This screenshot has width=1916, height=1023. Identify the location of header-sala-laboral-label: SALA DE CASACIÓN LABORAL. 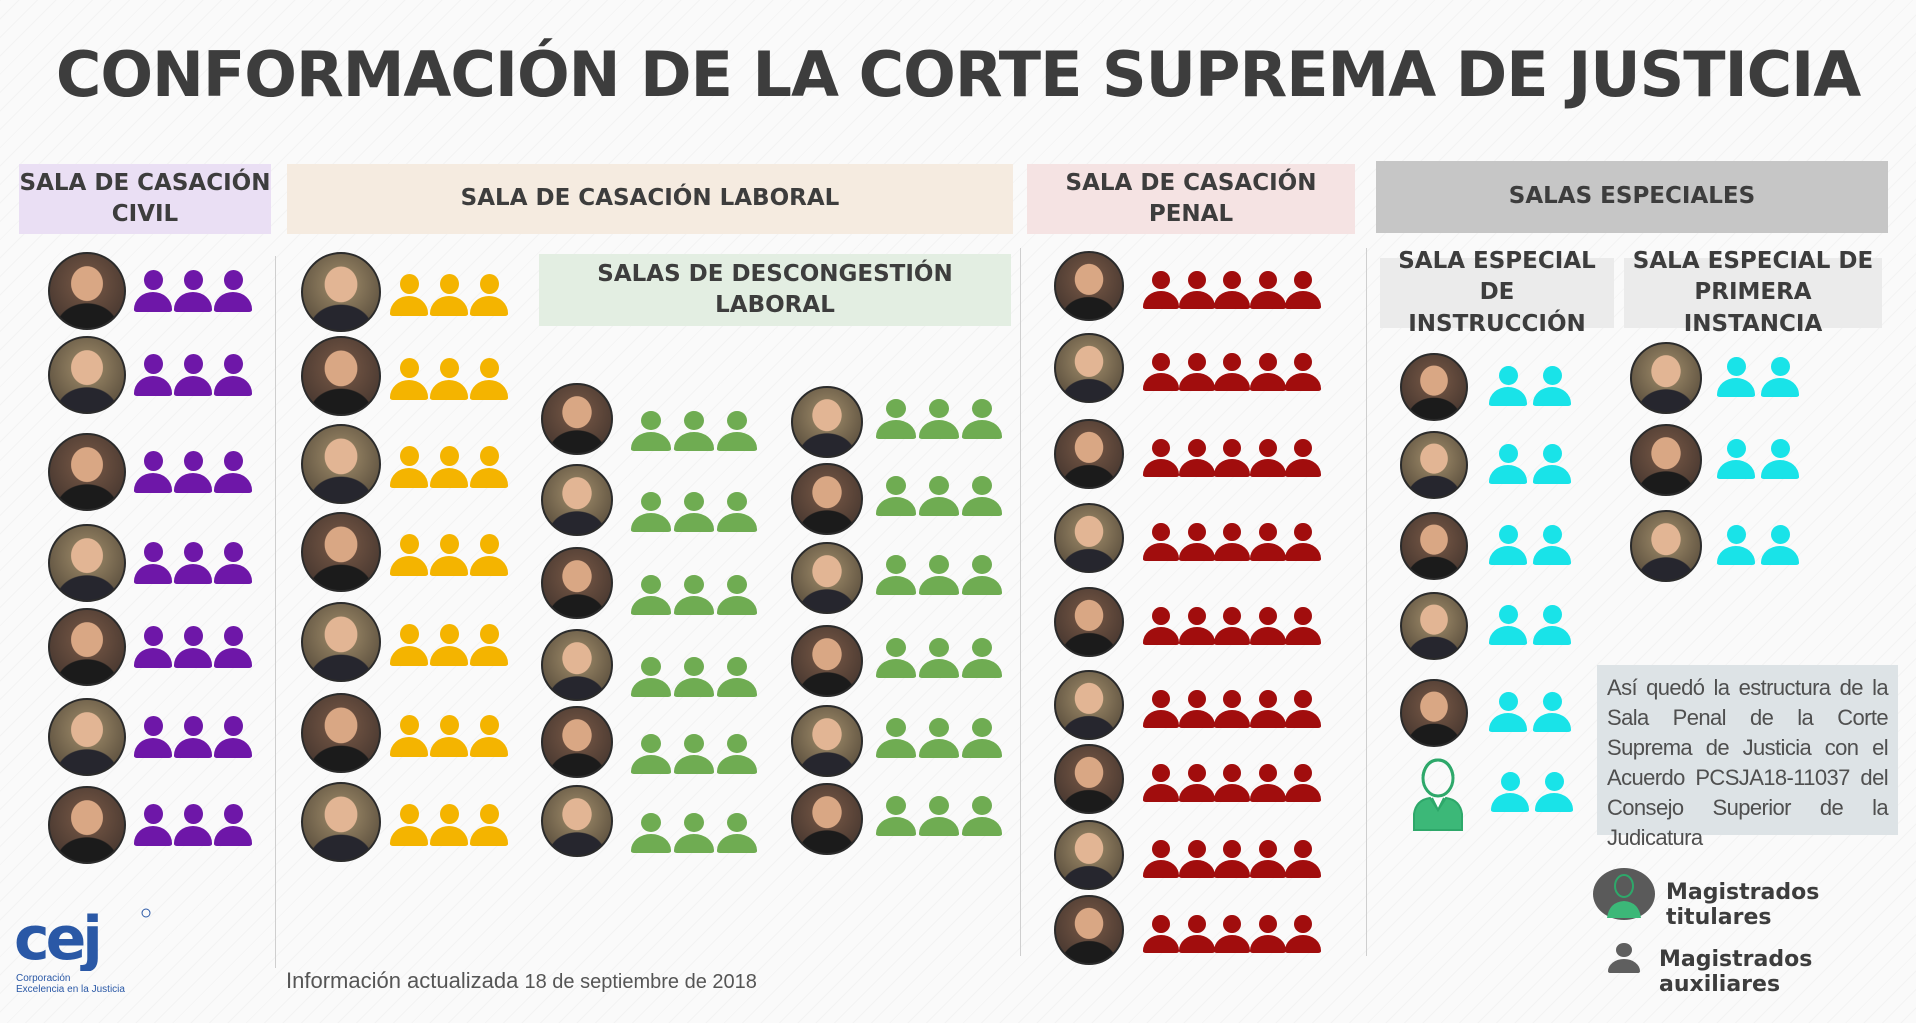
(650, 198).